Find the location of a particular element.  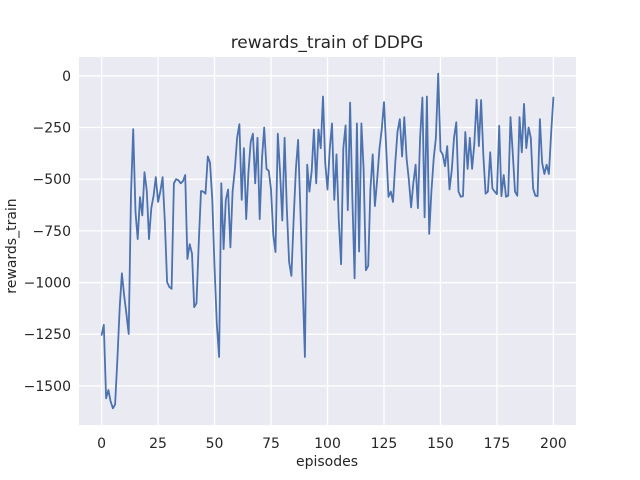

y-tick-label: −1000 is located at coordinates (47, 284).